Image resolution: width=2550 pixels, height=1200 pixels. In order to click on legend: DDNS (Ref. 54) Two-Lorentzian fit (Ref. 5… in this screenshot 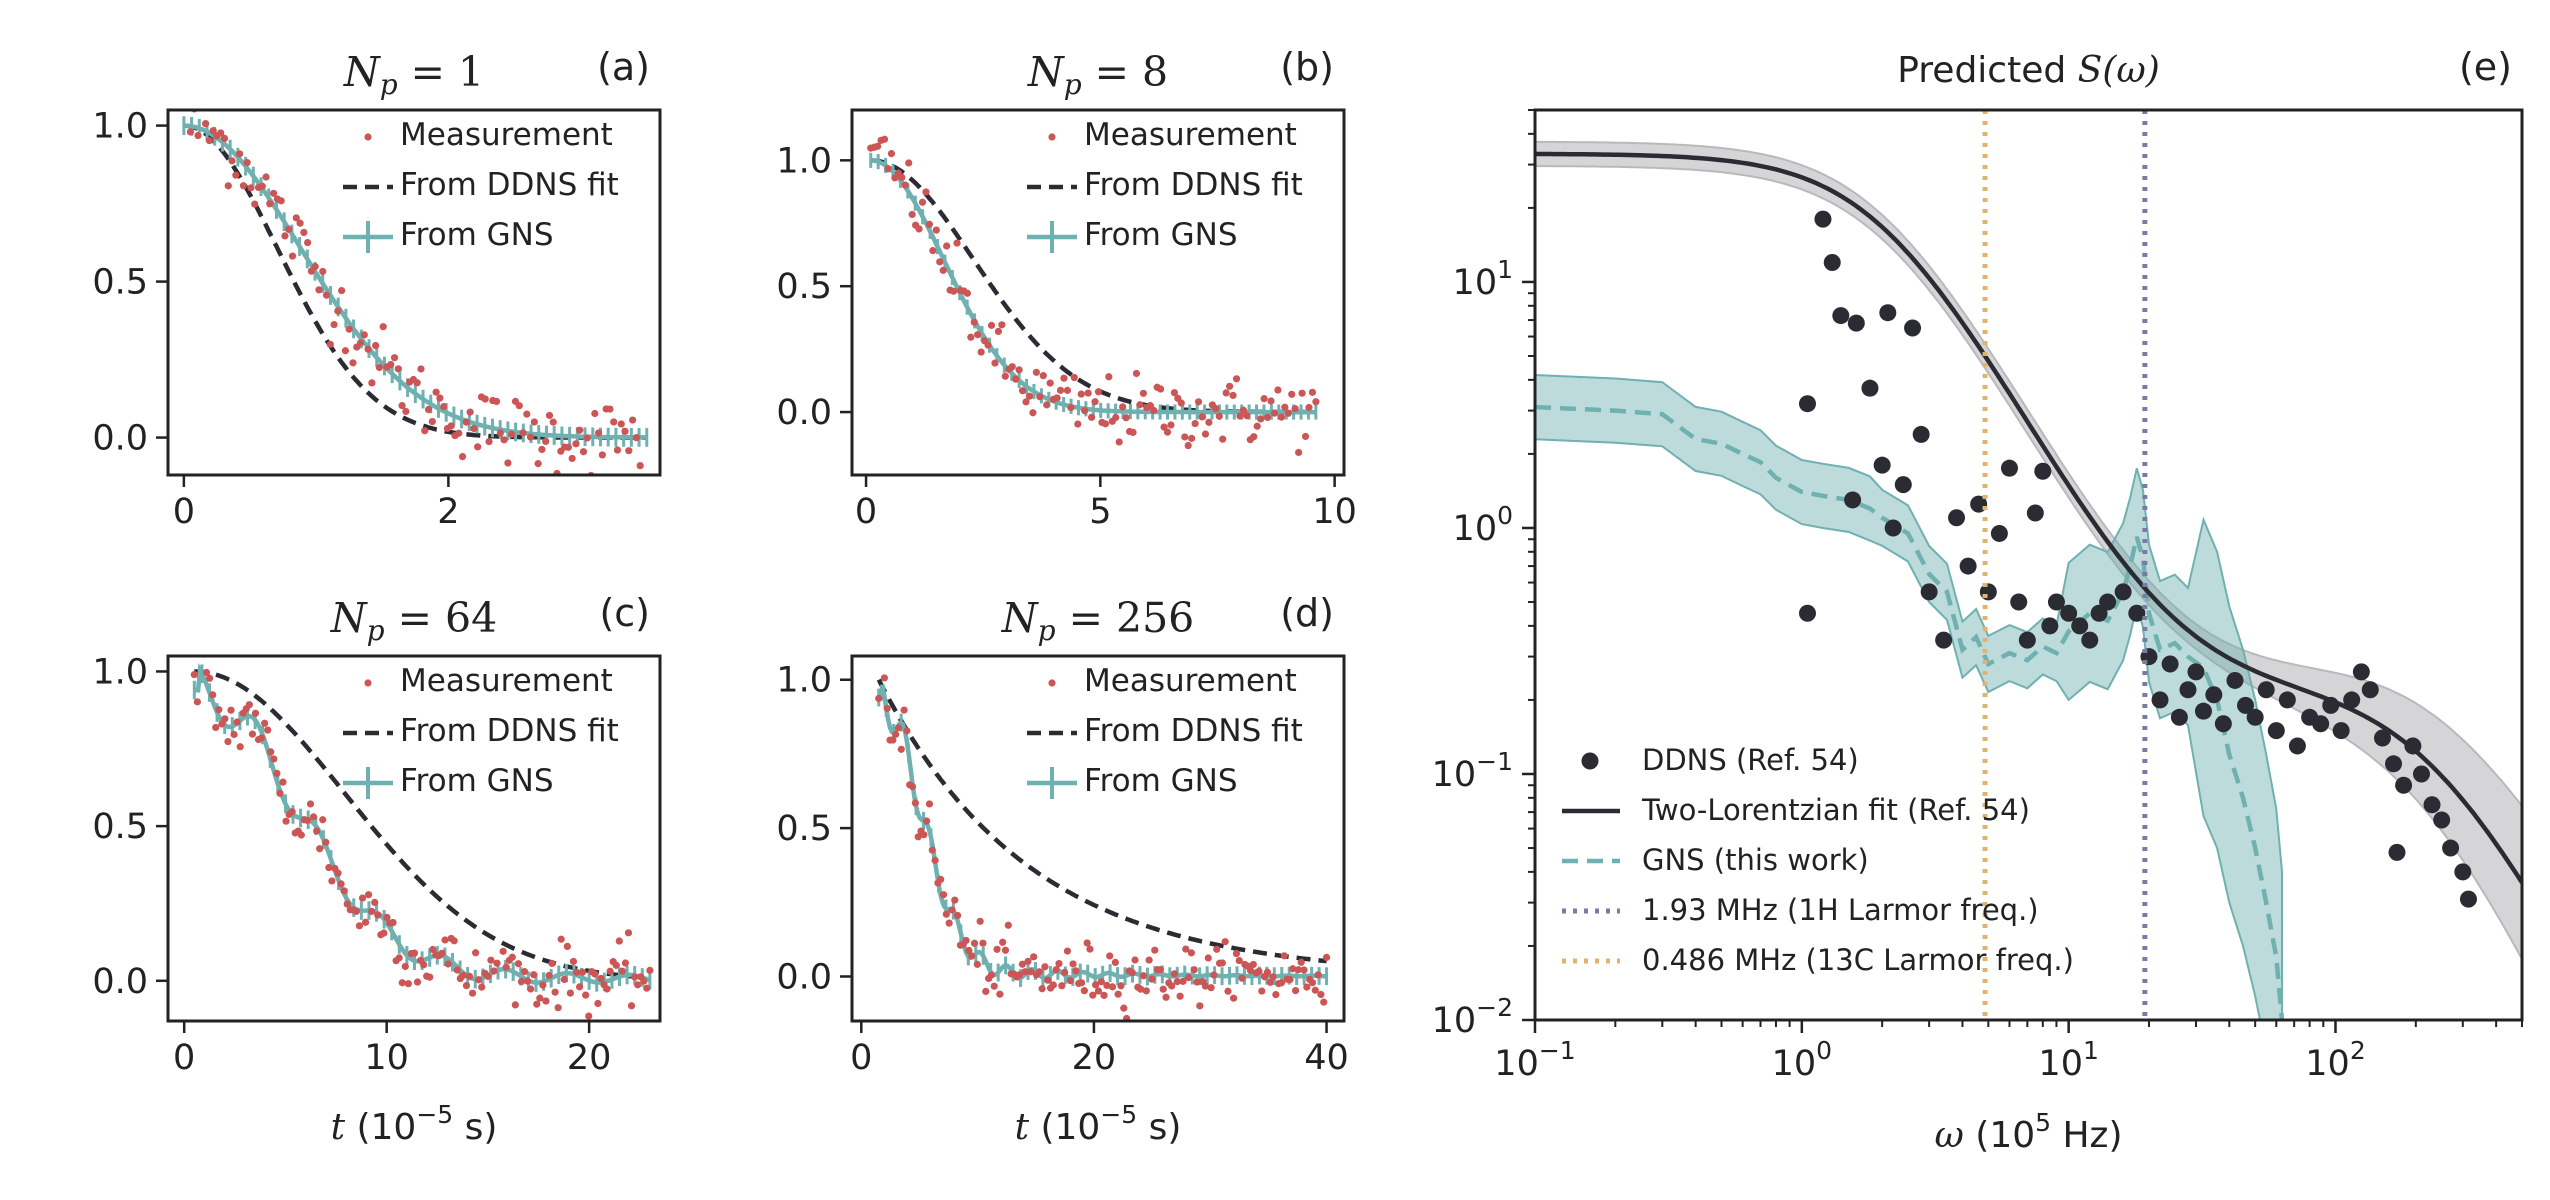, I will do `click(1818, 860)`.